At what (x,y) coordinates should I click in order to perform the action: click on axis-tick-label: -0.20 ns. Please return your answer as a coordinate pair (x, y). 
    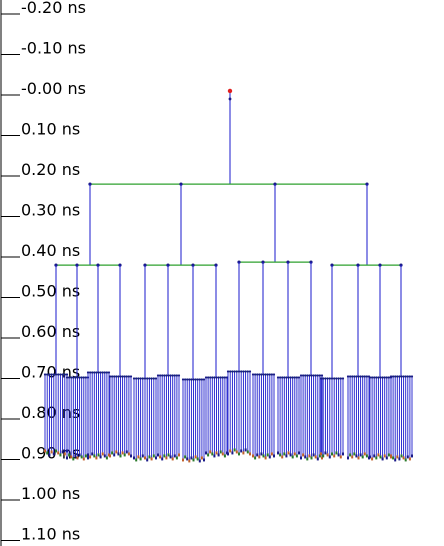
    Looking at the image, I should click on (53, 8).